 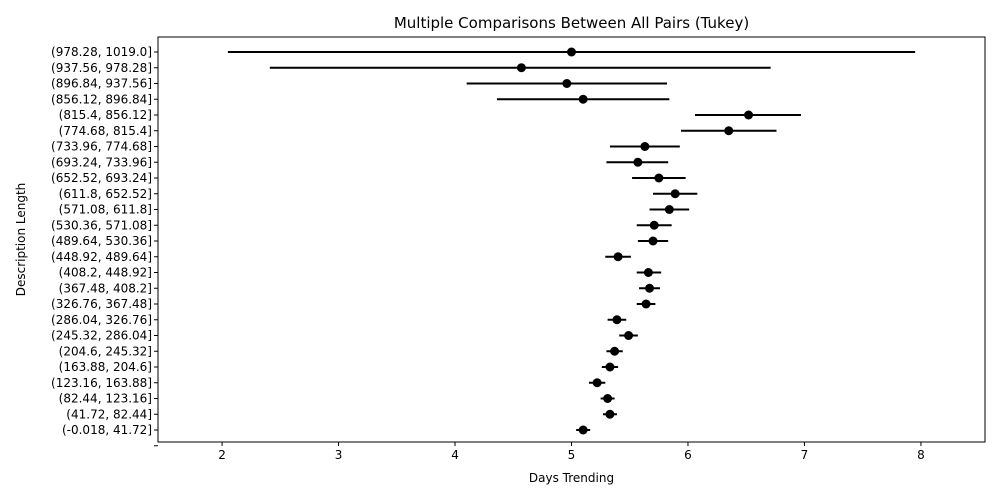 What do you see at coordinates (101, 178) in the screenshot?
I see `y-tick-label: (652.52, 693.24]` at bounding box center [101, 178].